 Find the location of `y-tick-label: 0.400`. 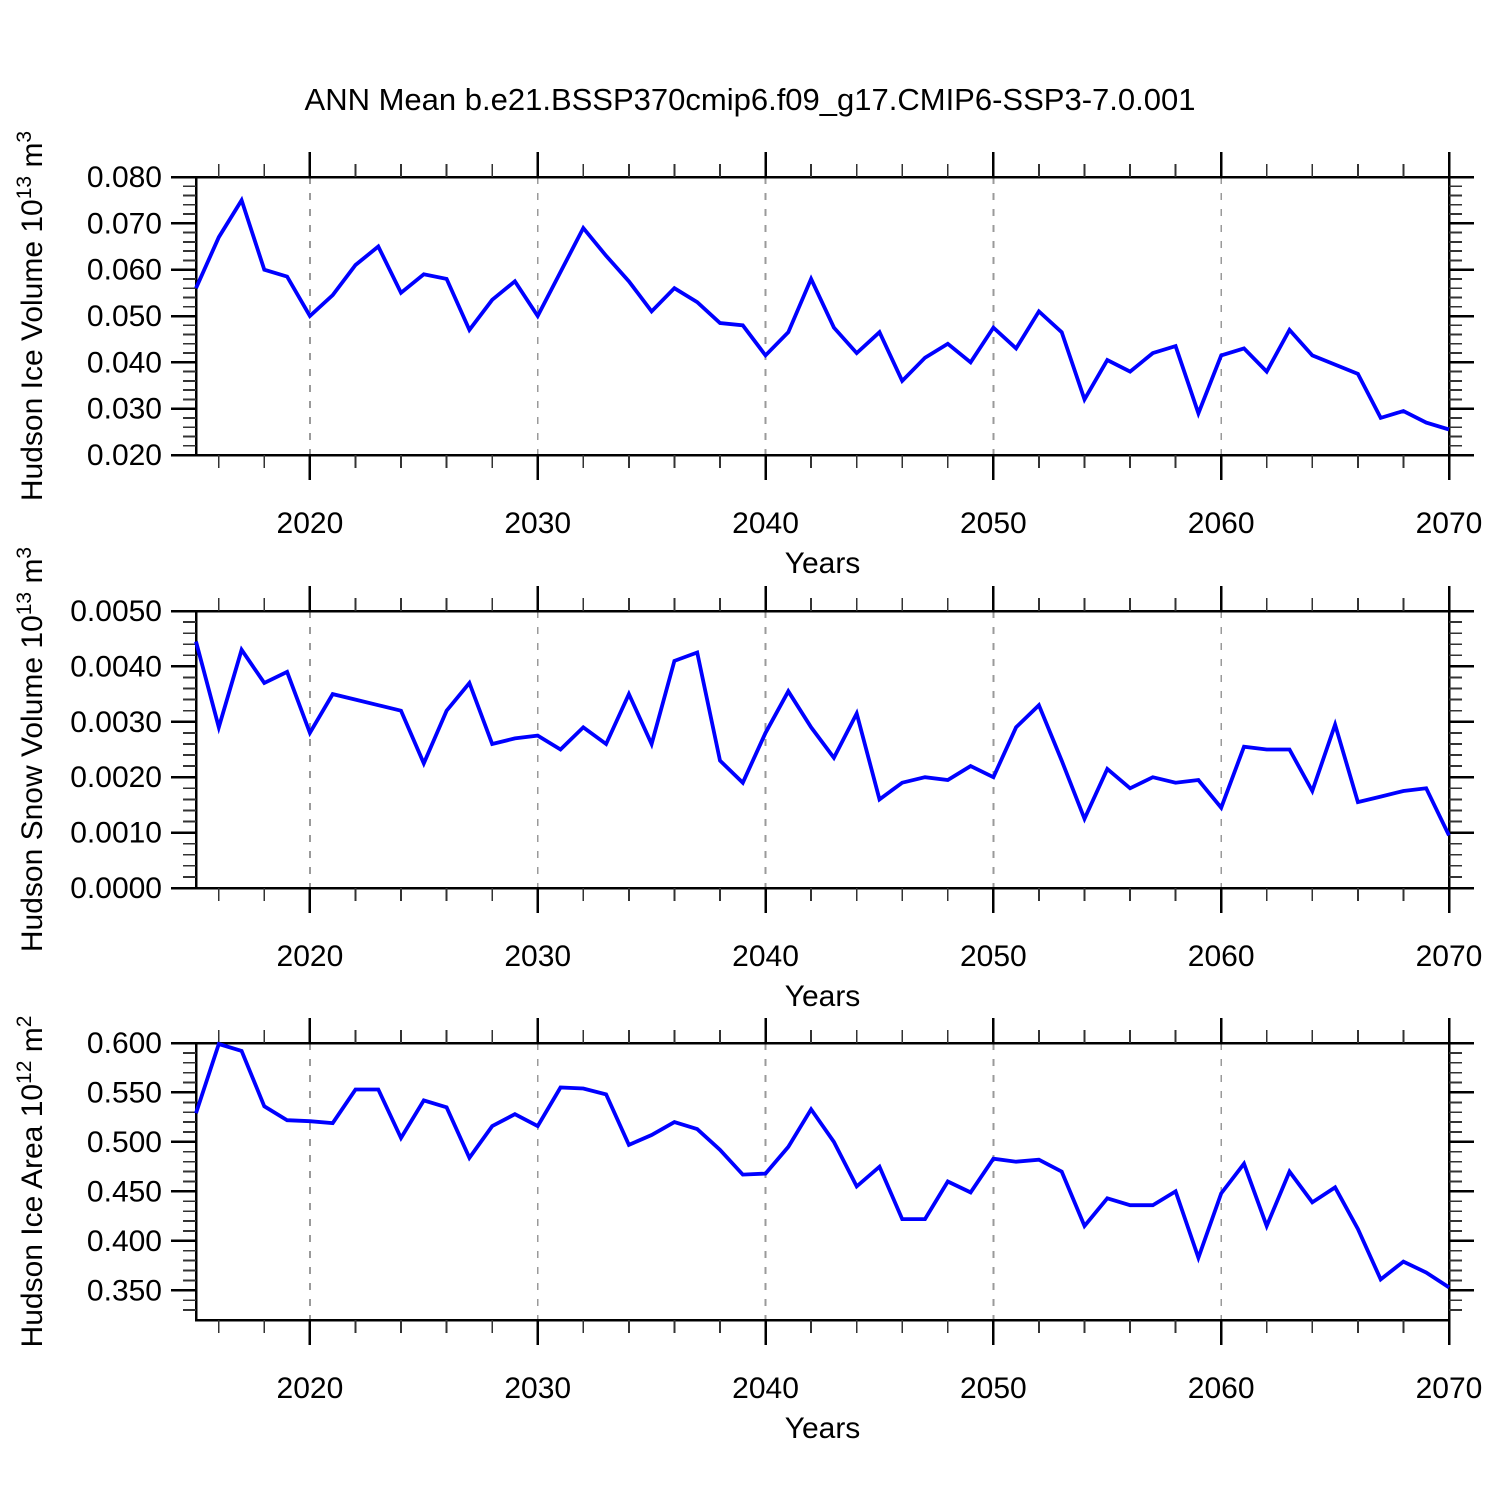

y-tick-label: 0.400 is located at coordinates (124, 1241).